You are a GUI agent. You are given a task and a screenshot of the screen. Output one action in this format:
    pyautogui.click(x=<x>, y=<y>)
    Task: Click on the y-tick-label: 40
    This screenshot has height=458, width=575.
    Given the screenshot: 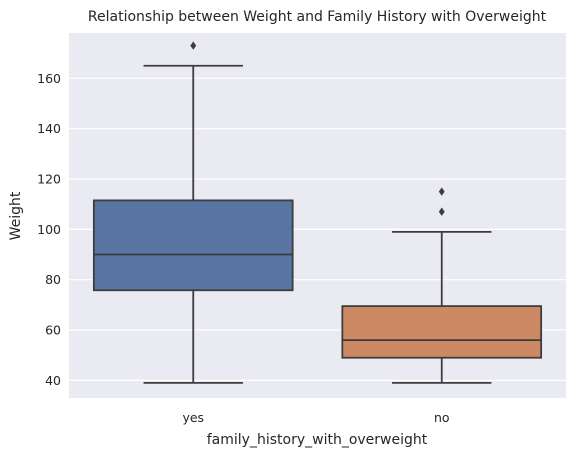 What is the action you would take?
    pyautogui.click(x=53, y=380)
    